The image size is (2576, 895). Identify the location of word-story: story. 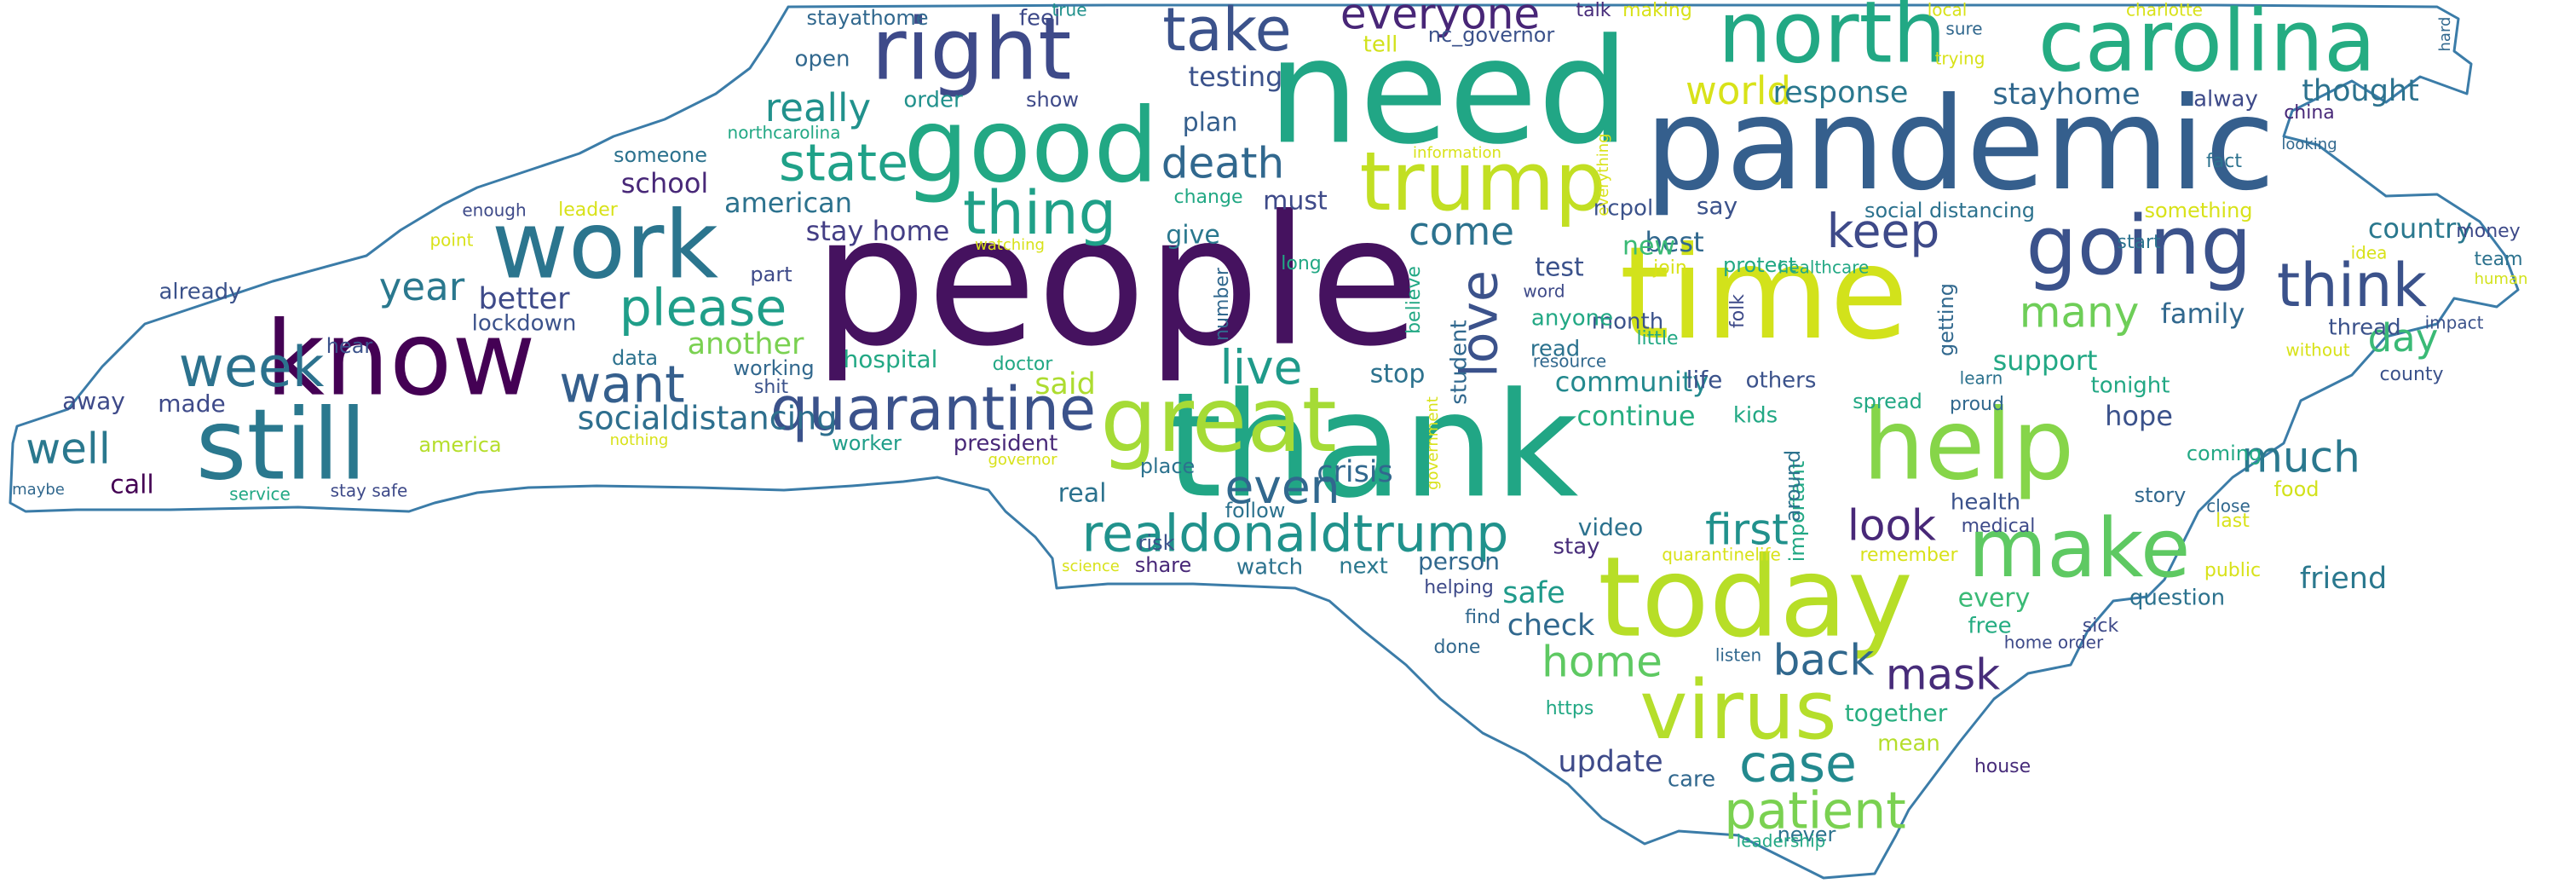
(2161, 495).